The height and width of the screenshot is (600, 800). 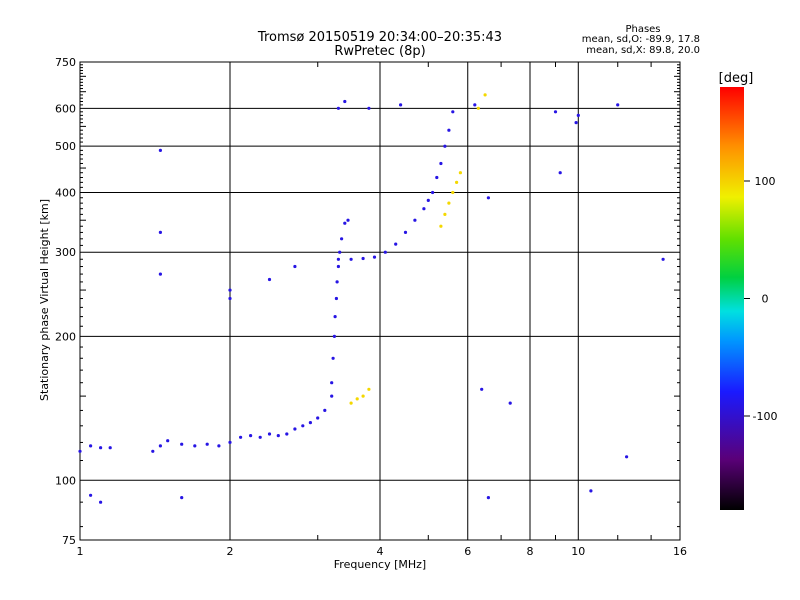 What do you see at coordinates (641, 39) in the screenshot?
I see `stats-line-o: mean, sd,O: -89.9, 17.8` at bounding box center [641, 39].